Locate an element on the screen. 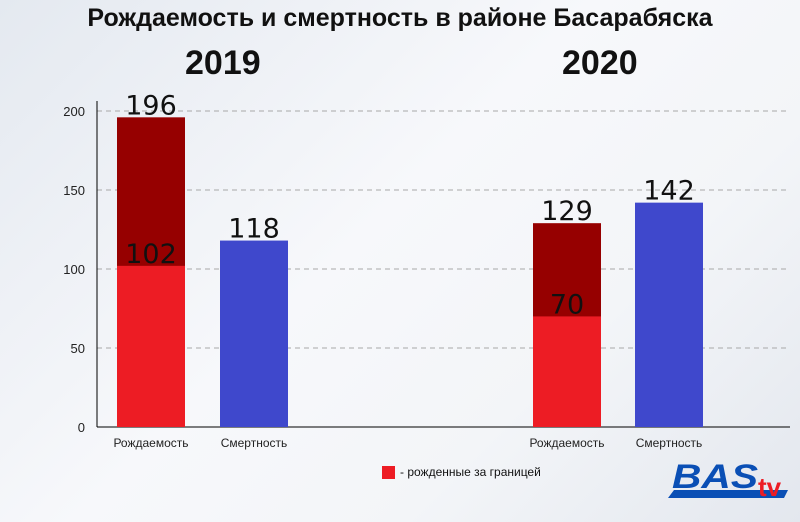 This screenshot has width=800, height=522. bastv-logo: BAS tv is located at coordinates (728, 480).